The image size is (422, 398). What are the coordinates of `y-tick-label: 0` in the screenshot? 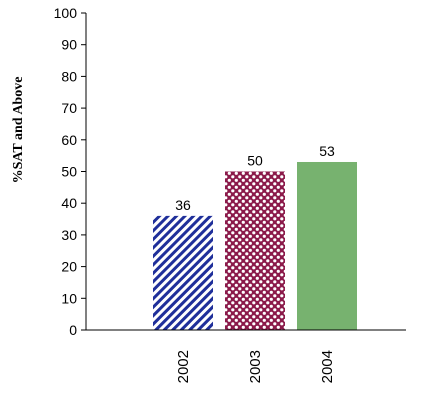 It's located at (73, 330).